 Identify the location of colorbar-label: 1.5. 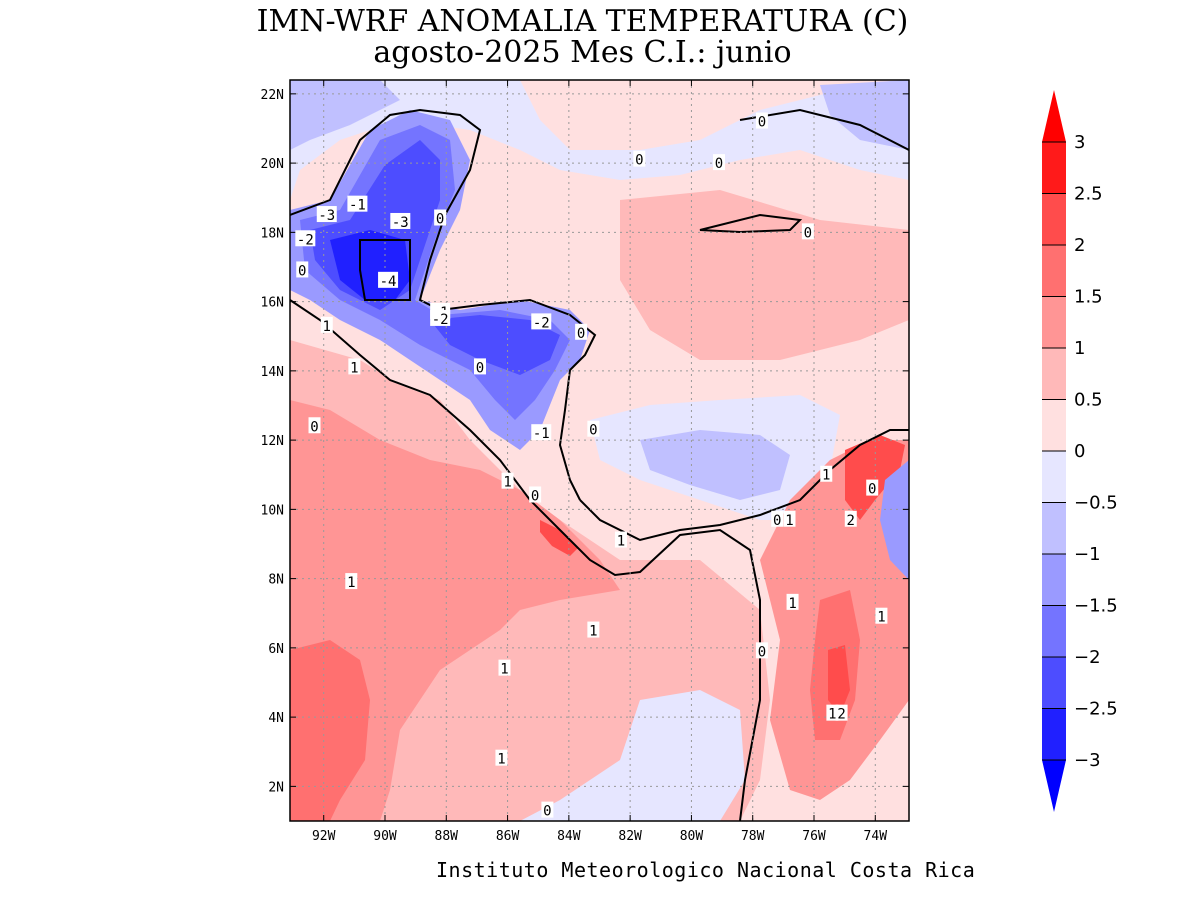
(1088, 297).